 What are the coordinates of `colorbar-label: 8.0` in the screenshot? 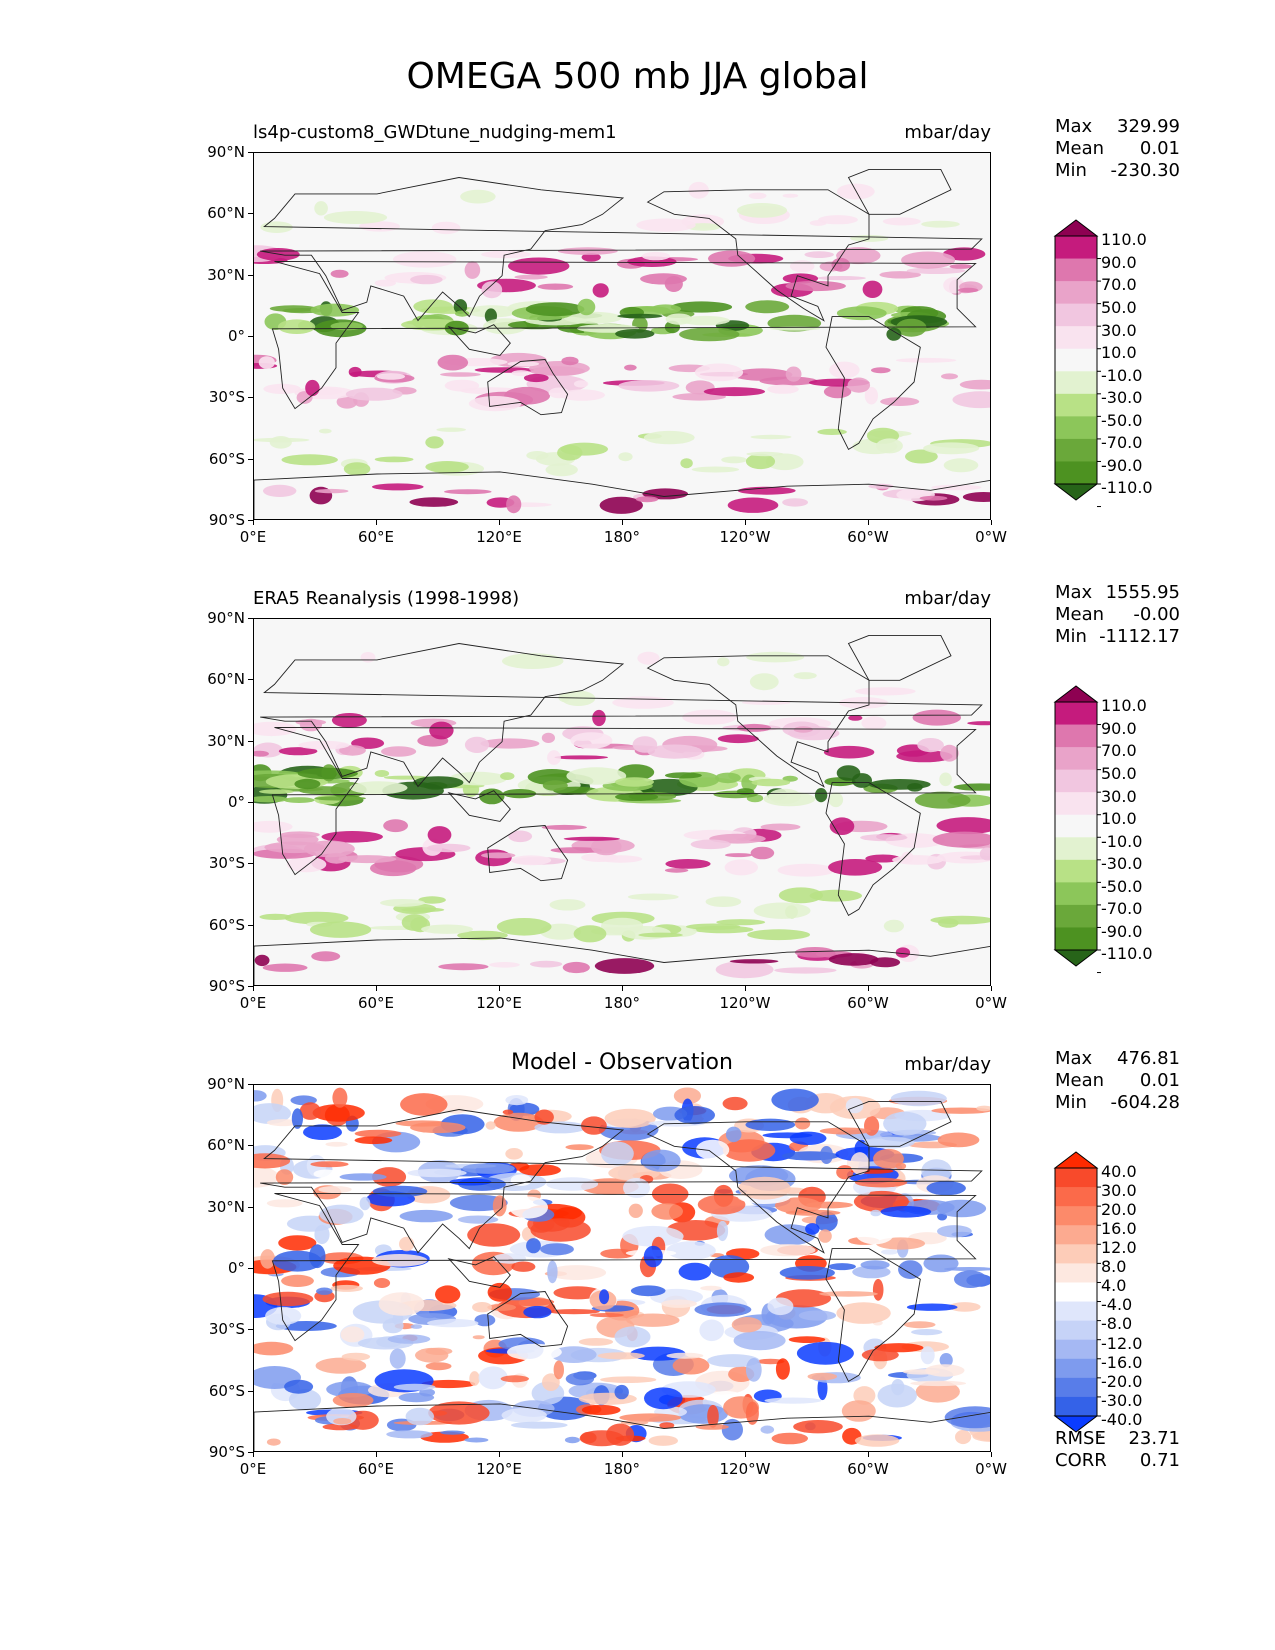 It's located at (1114, 1267).